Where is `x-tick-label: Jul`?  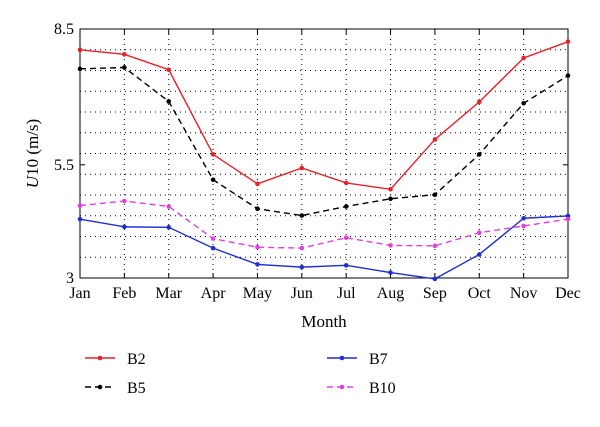
x-tick-label: Jul is located at coordinates (346, 293).